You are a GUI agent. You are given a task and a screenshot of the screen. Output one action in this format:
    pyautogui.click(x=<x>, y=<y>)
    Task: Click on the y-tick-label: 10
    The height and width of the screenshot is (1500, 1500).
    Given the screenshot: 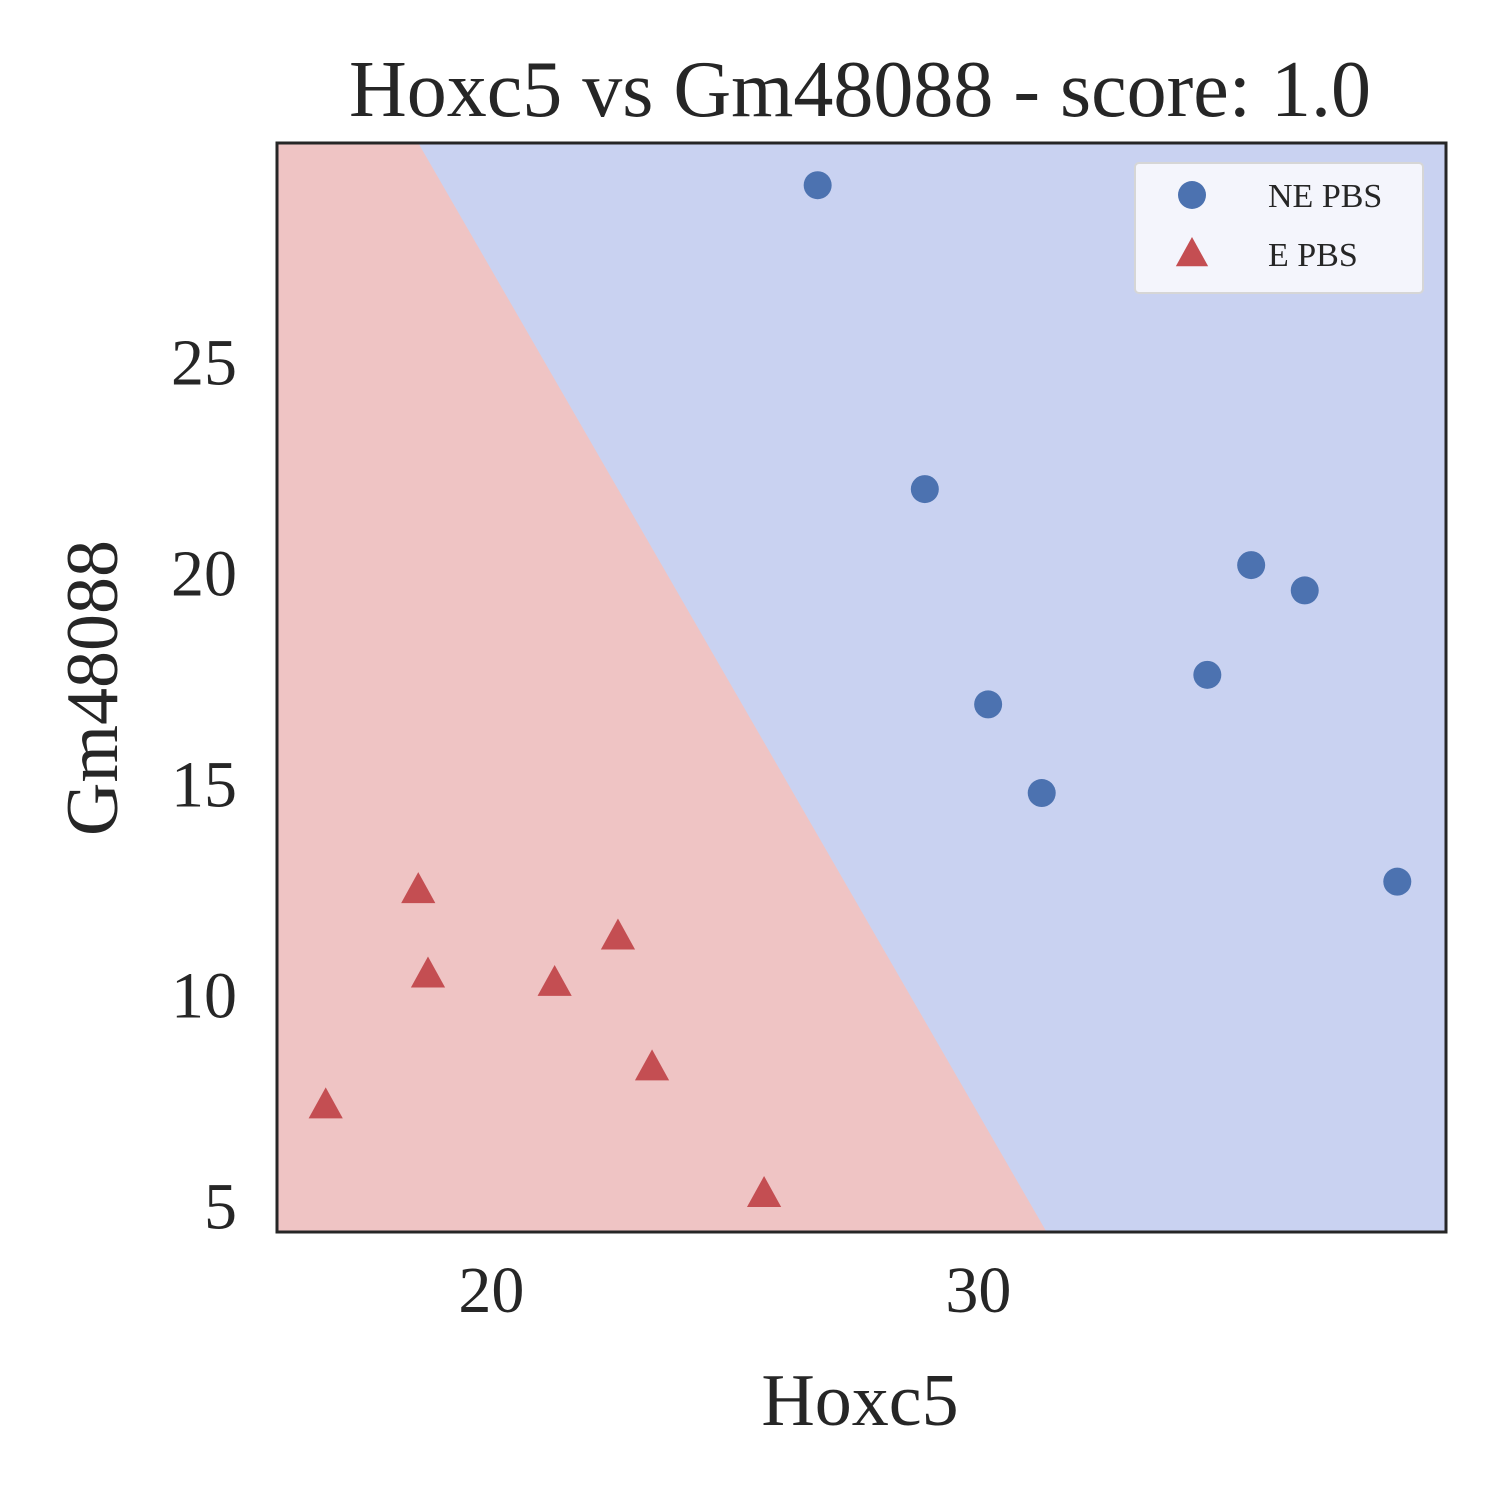 What is the action you would take?
    pyautogui.click(x=204, y=996)
    